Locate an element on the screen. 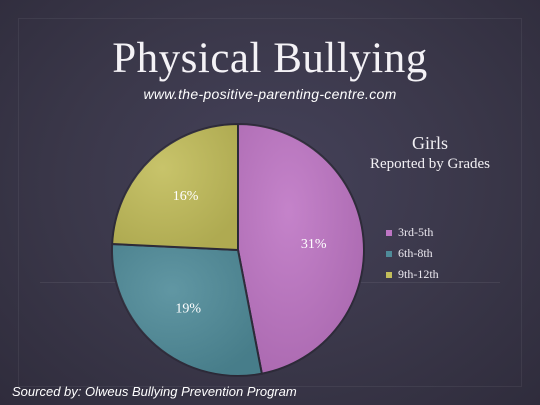  pie-slice-shading-6th-8th is located at coordinates (186, 310).